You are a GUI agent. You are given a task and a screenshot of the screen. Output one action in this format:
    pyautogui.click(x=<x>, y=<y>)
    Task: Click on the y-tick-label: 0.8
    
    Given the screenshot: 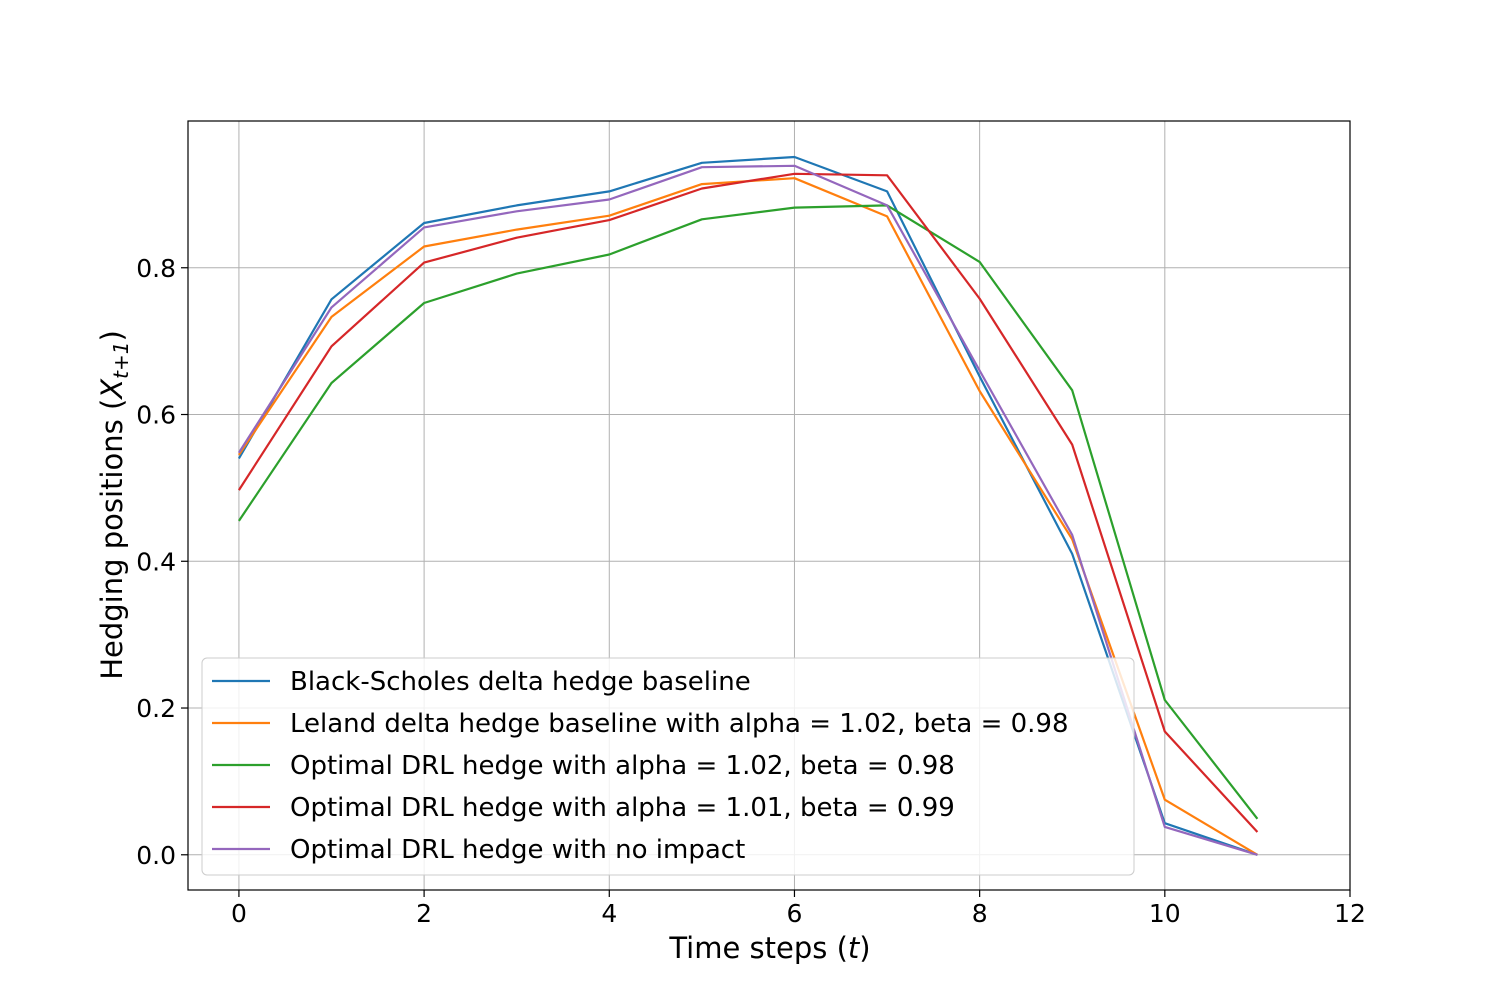 What is the action you would take?
    pyautogui.click(x=156, y=268)
    